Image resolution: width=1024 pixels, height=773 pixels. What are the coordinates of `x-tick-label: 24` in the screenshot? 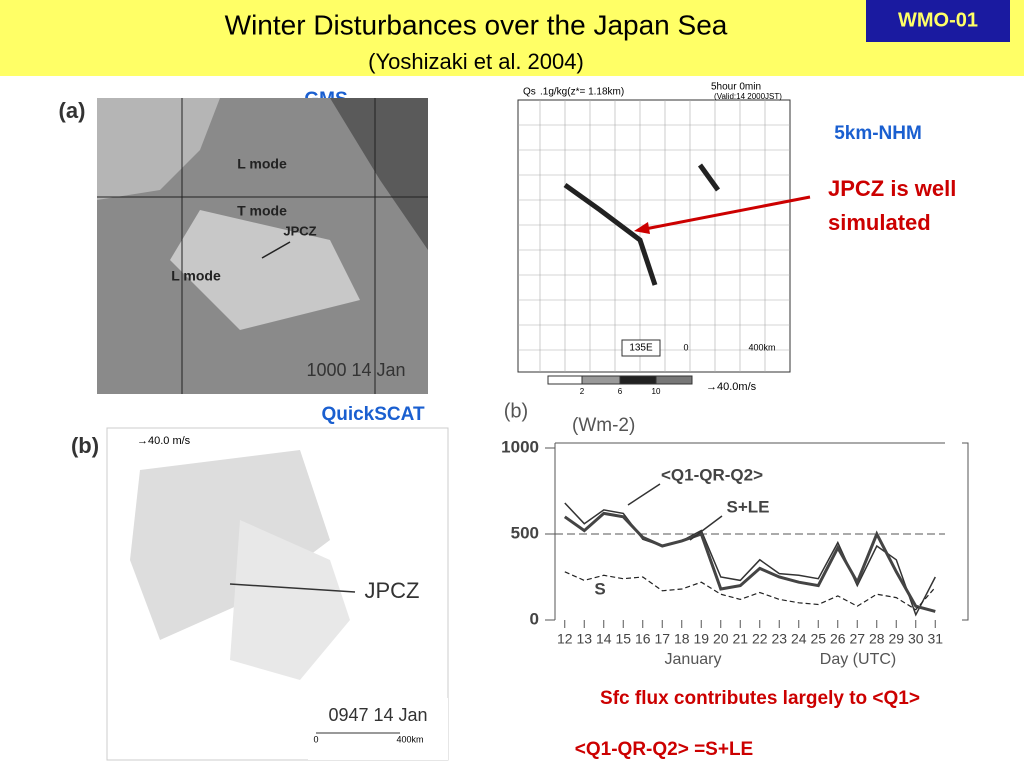 It's located at (799, 639).